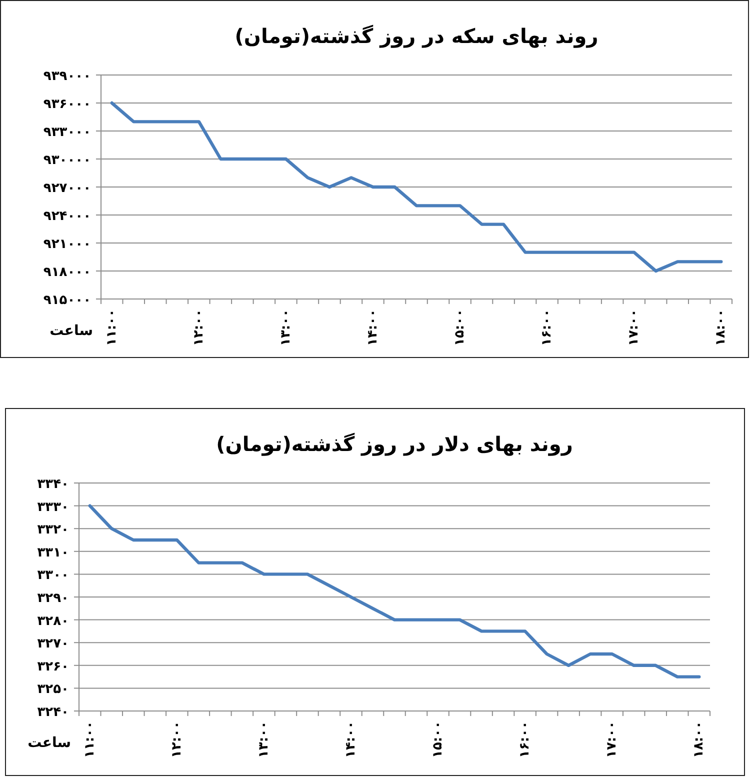  Describe the element at coordinates (67, 76) in the screenshot. I see `y-tick-label: ۹۳۹۰۰۰` at that location.